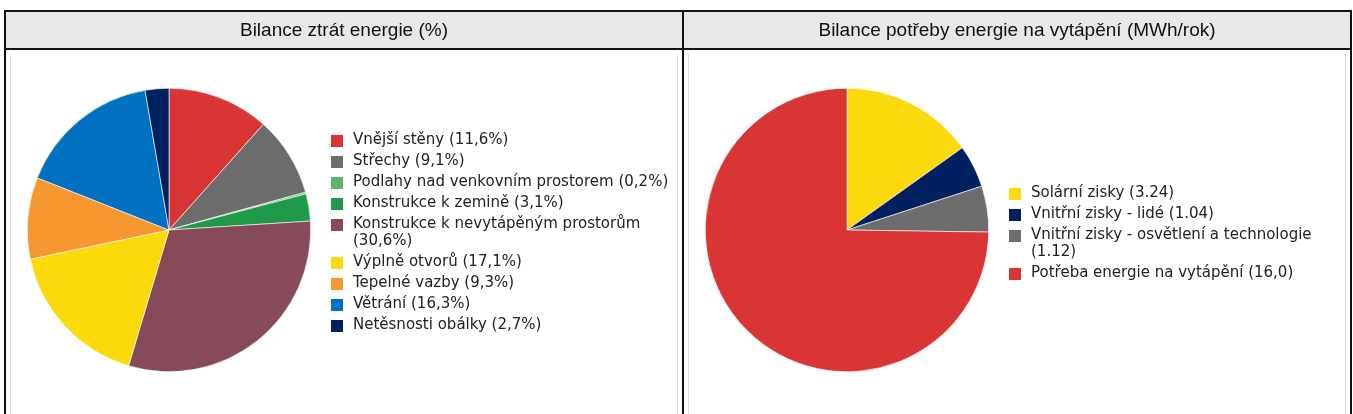 This screenshot has height=414, width=1353. What do you see at coordinates (1122, 212) in the screenshot?
I see `legend-label: Vnitřní zisky - lidé (1.04)` at bounding box center [1122, 212].